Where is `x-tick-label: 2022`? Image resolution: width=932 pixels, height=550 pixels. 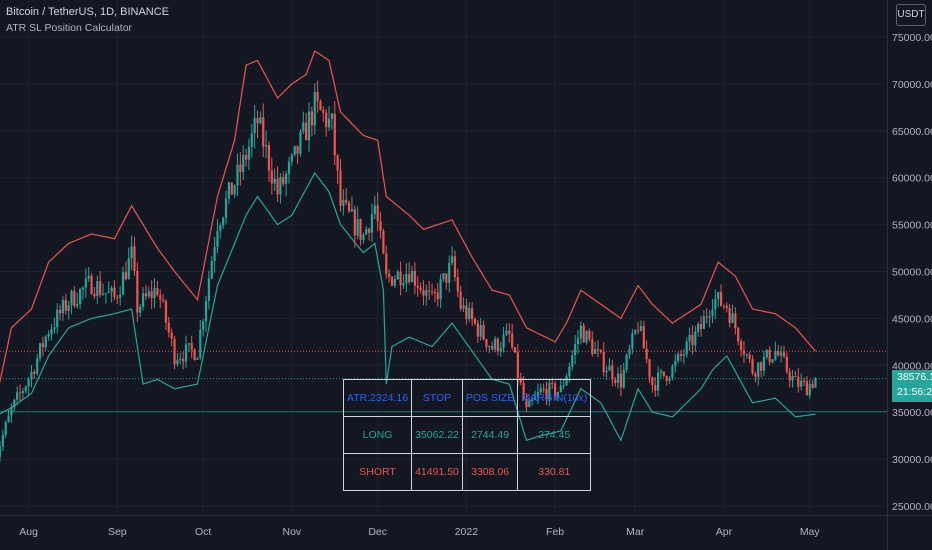 x-tick-label: 2022 is located at coordinates (467, 532).